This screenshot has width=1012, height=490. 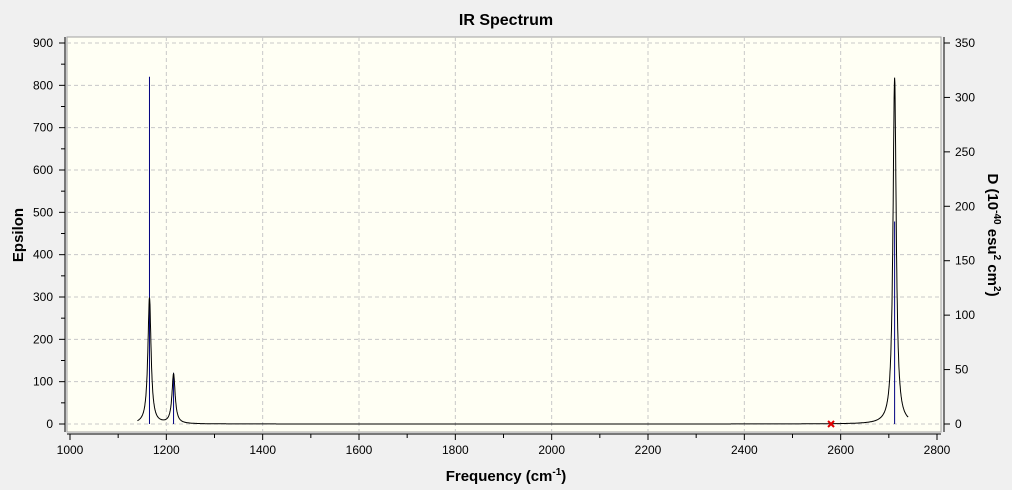 What do you see at coordinates (70, 450) in the screenshot?
I see `x-tick-label: 1000` at bounding box center [70, 450].